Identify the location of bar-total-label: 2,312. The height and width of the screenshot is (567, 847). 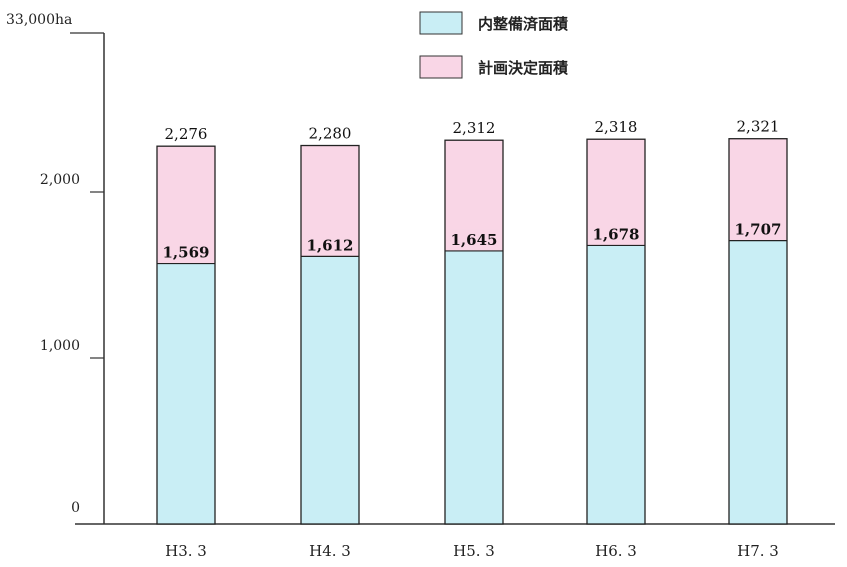
(474, 128).